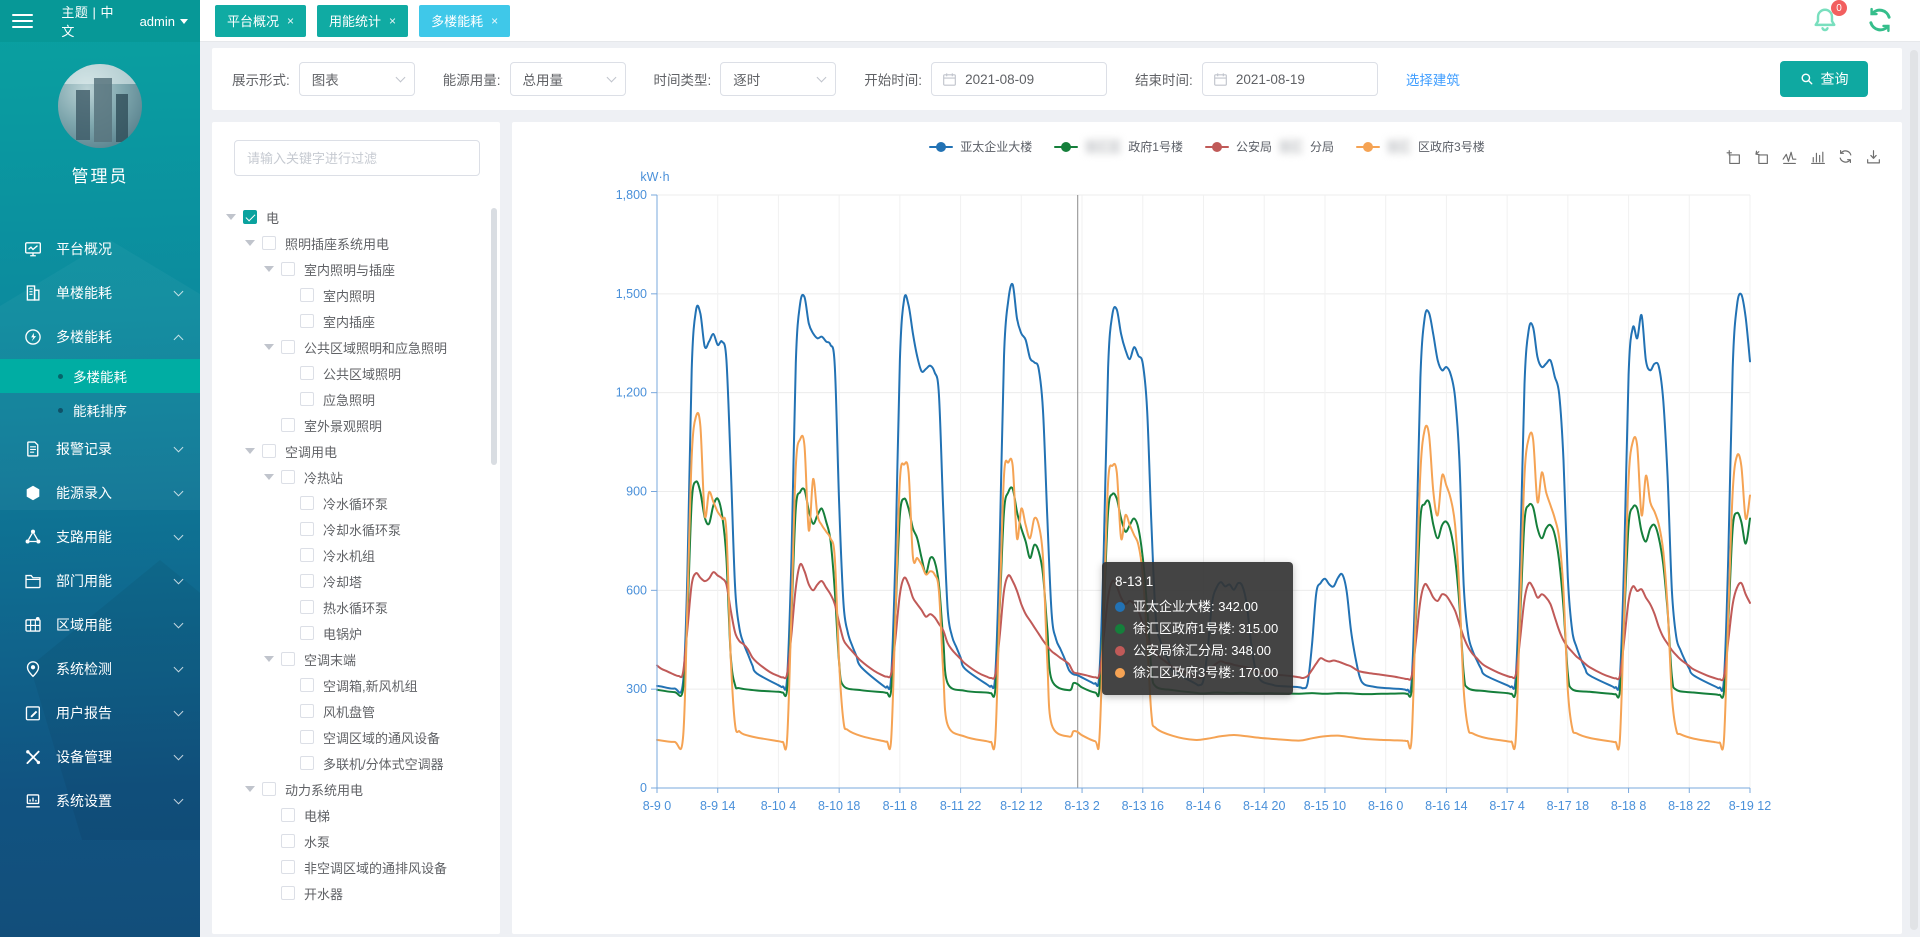  What do you see at coordinates (1761, 159) in the screenshot?
I see `zoom-restore-tool-icon` at bounding box center [1761, 159].